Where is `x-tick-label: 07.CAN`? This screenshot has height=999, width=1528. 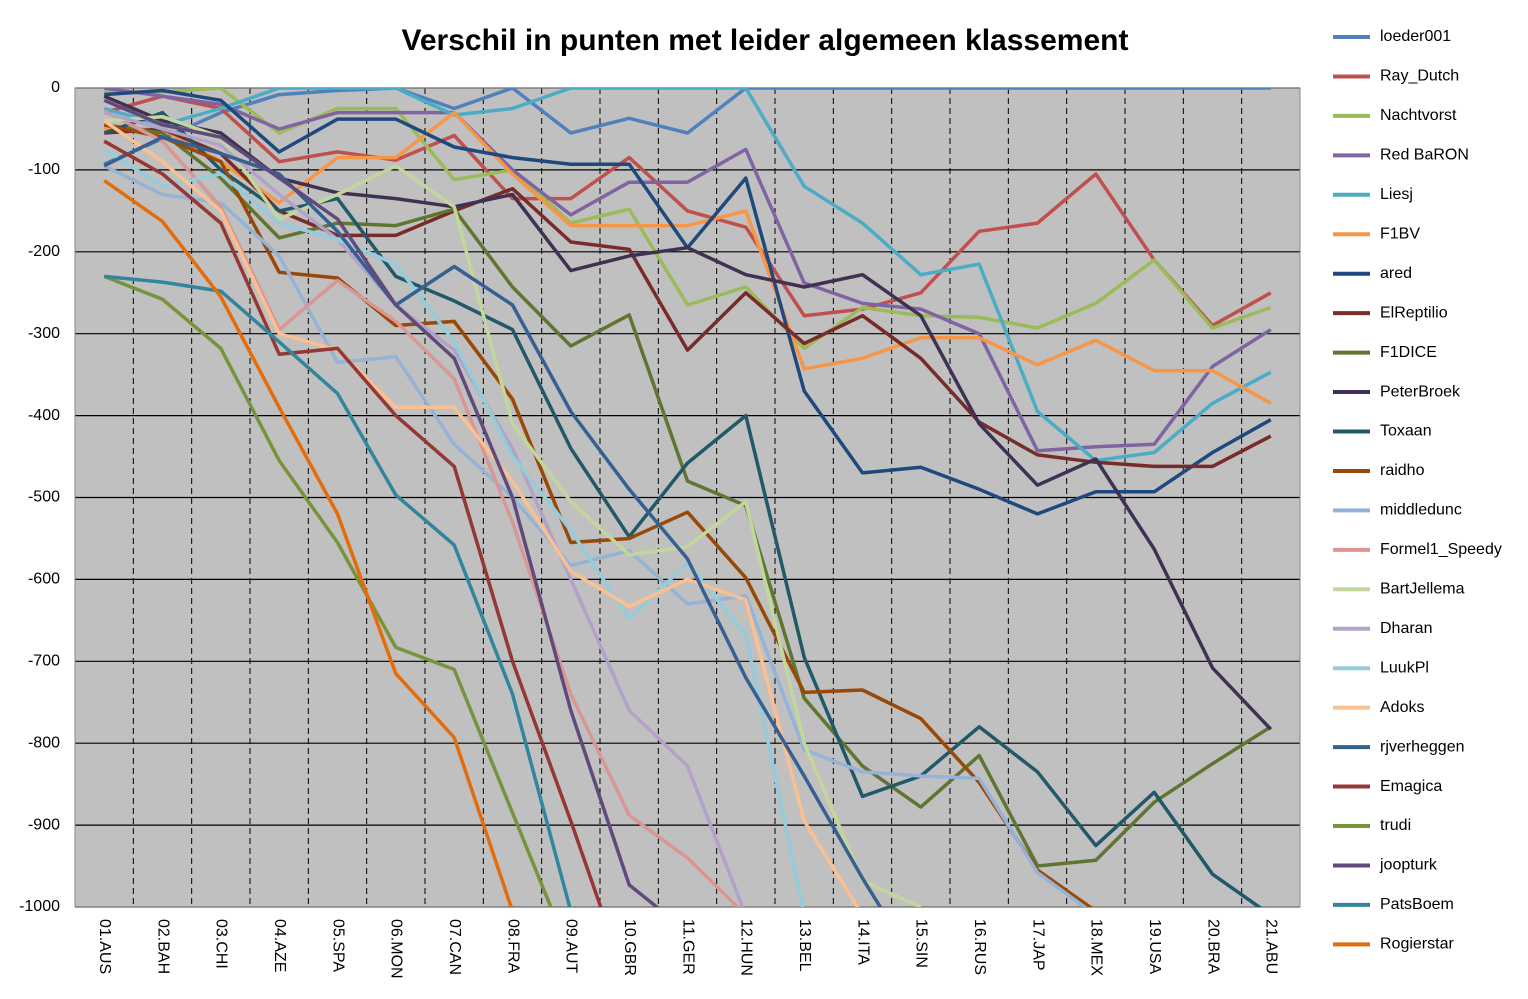 x-tick-label: 07.CAN is located at coordinates (454, 947).